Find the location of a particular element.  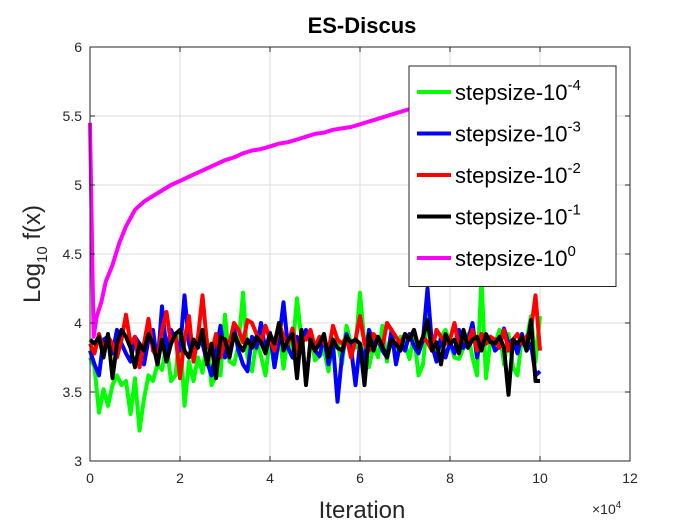

x-exponent-label: ×10⁴ is located at coordinates (607, 508).